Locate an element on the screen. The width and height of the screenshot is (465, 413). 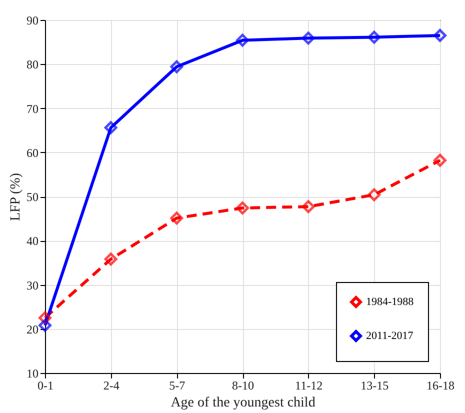
y-tick-label: 50 is located at coordinates (32, 197).